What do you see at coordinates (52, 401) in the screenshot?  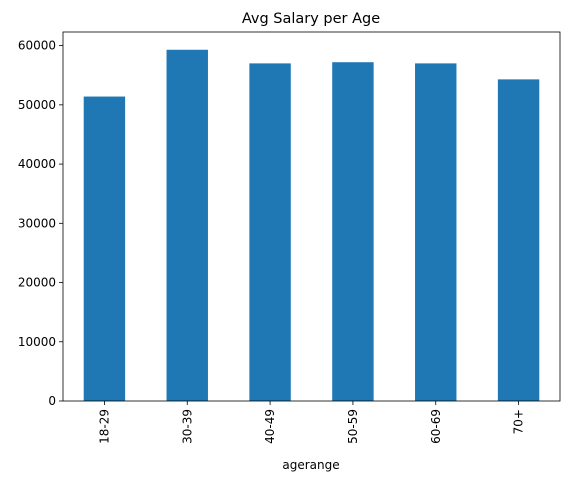 I see `y-tick-label: 0` at bounding box center [52, 401].